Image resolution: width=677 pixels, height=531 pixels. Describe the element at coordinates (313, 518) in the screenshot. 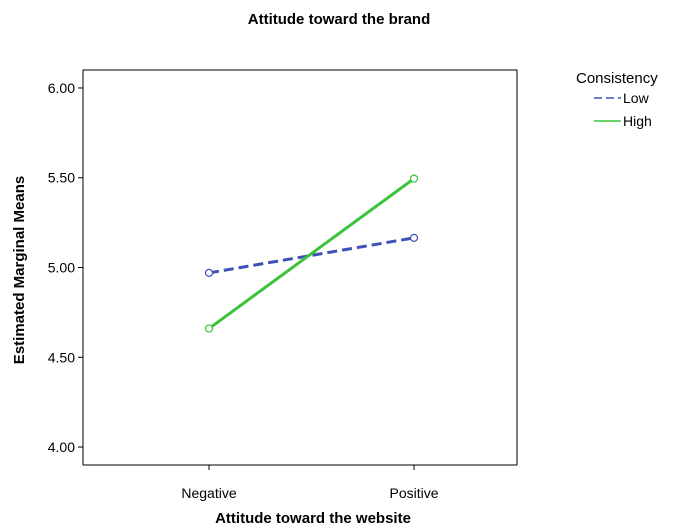

I see `x-axis-title: Attitude toward the website` at that location.